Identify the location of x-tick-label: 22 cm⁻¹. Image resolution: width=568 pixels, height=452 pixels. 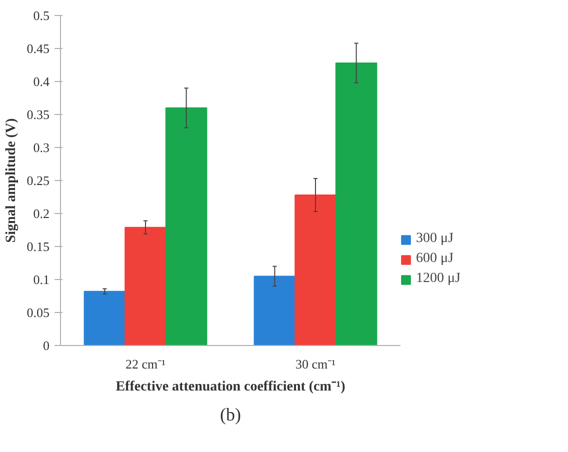
(145, 364).